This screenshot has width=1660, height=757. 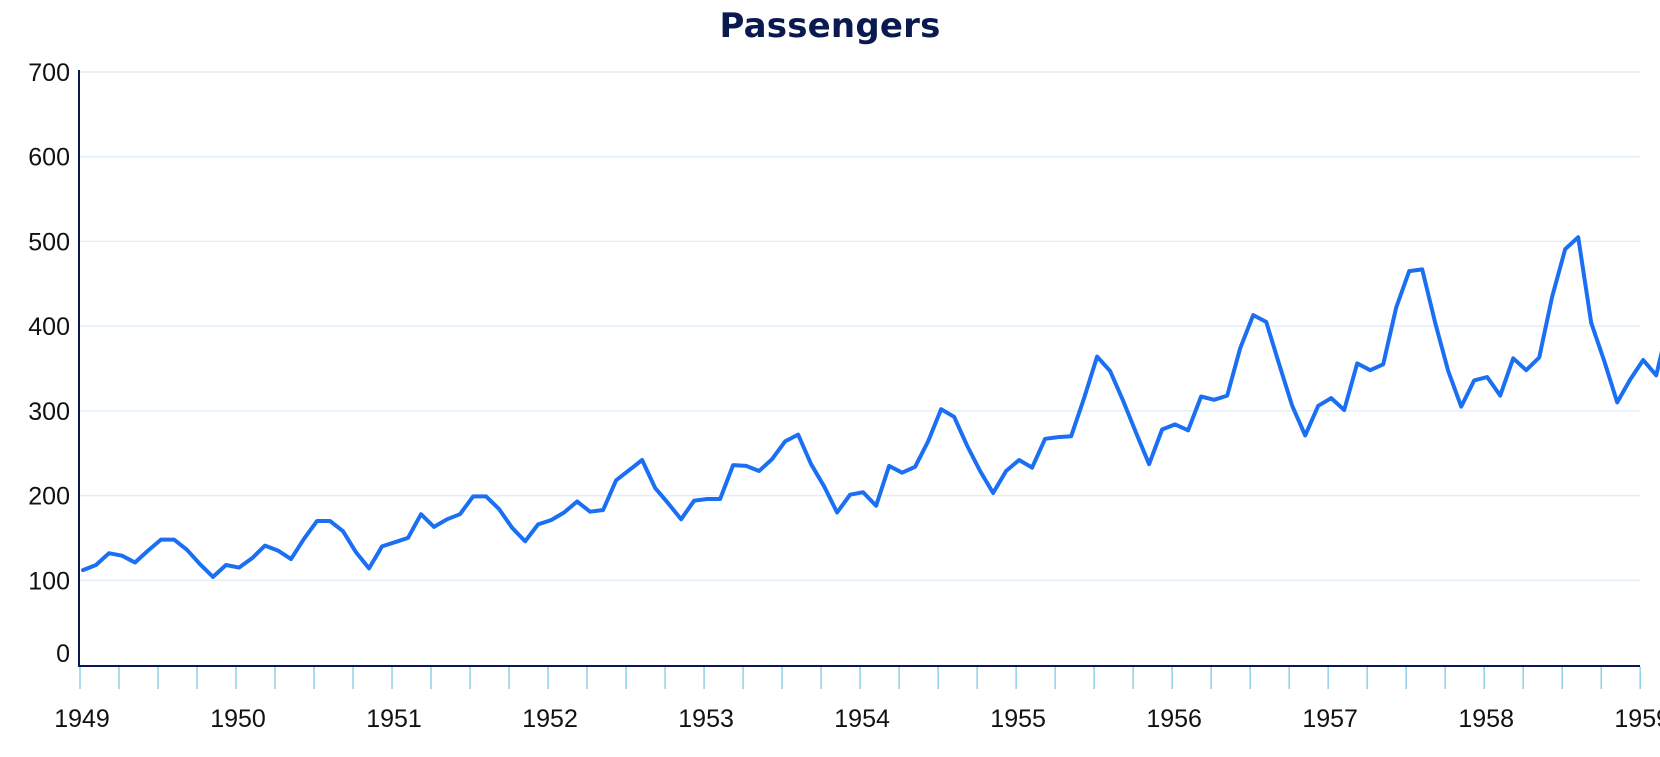 What do you see at coordinates (862, 719) in the screenshot?
I see `x-tick-label: 1954` at bounding box center [862, 719].